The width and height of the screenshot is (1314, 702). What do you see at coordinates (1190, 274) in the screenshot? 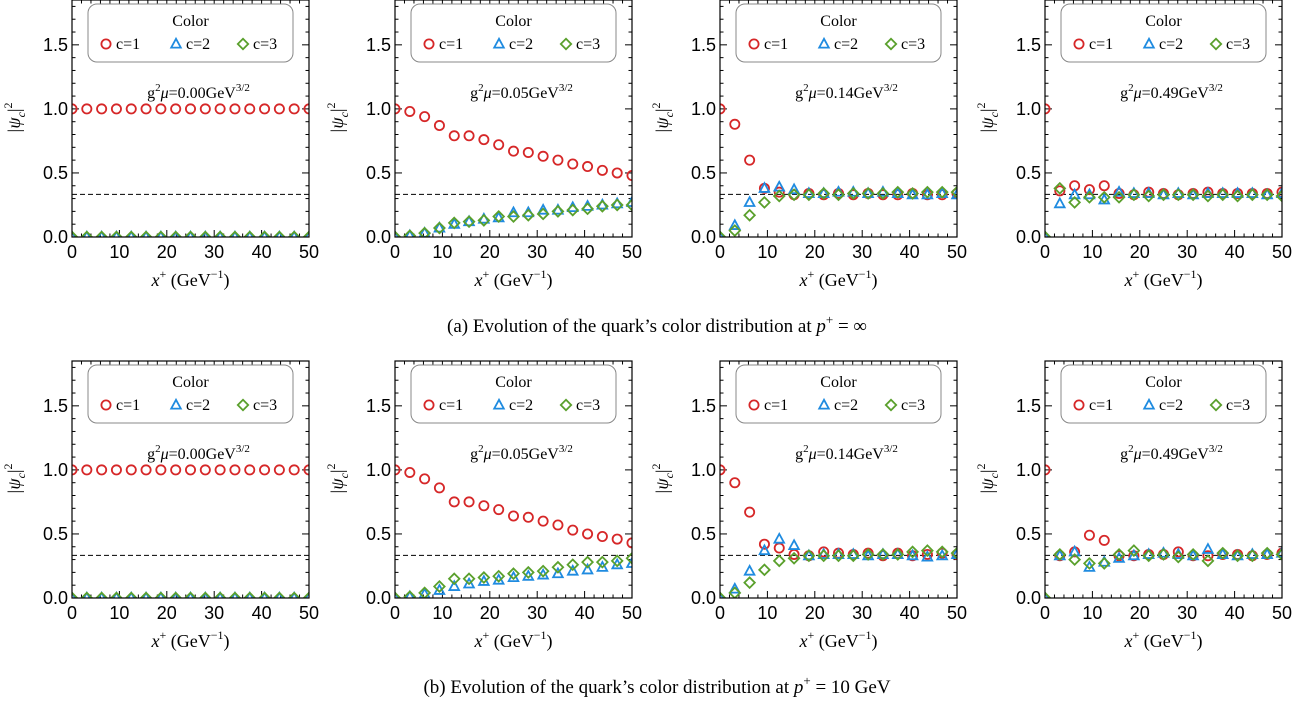
I see `panel-4-x-axis-label-unit-sup: −1` at bounding box center [1190, 274].